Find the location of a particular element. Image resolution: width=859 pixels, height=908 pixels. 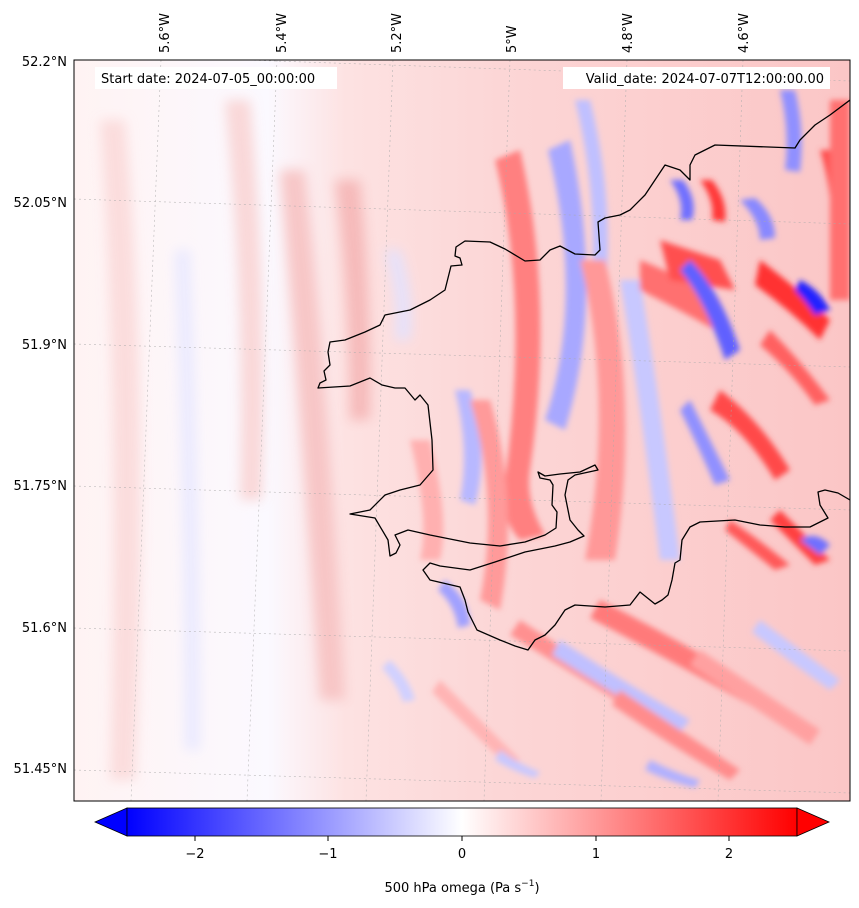

start-date-text: Start date: 2024-07-05_00:00:00 is located at coordinates (208, 79).